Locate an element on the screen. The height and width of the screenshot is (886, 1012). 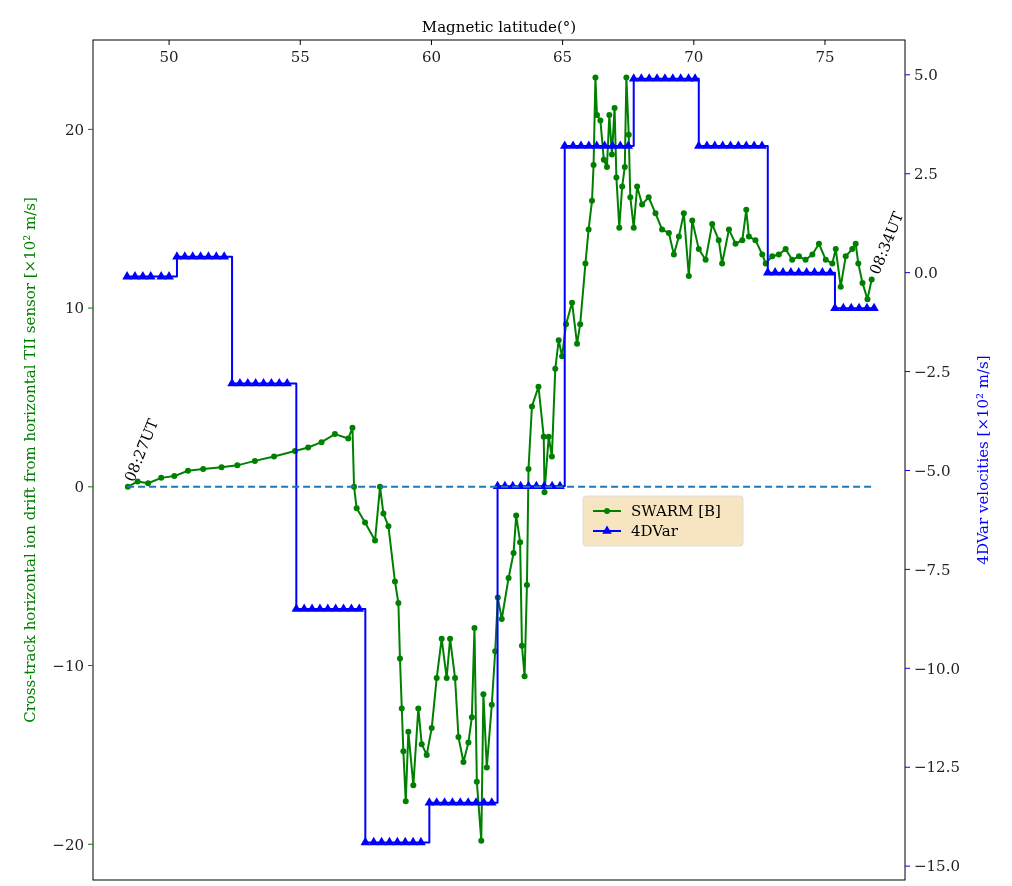
y2-tick-label: −7.5 is located at coordinates (932, 569).